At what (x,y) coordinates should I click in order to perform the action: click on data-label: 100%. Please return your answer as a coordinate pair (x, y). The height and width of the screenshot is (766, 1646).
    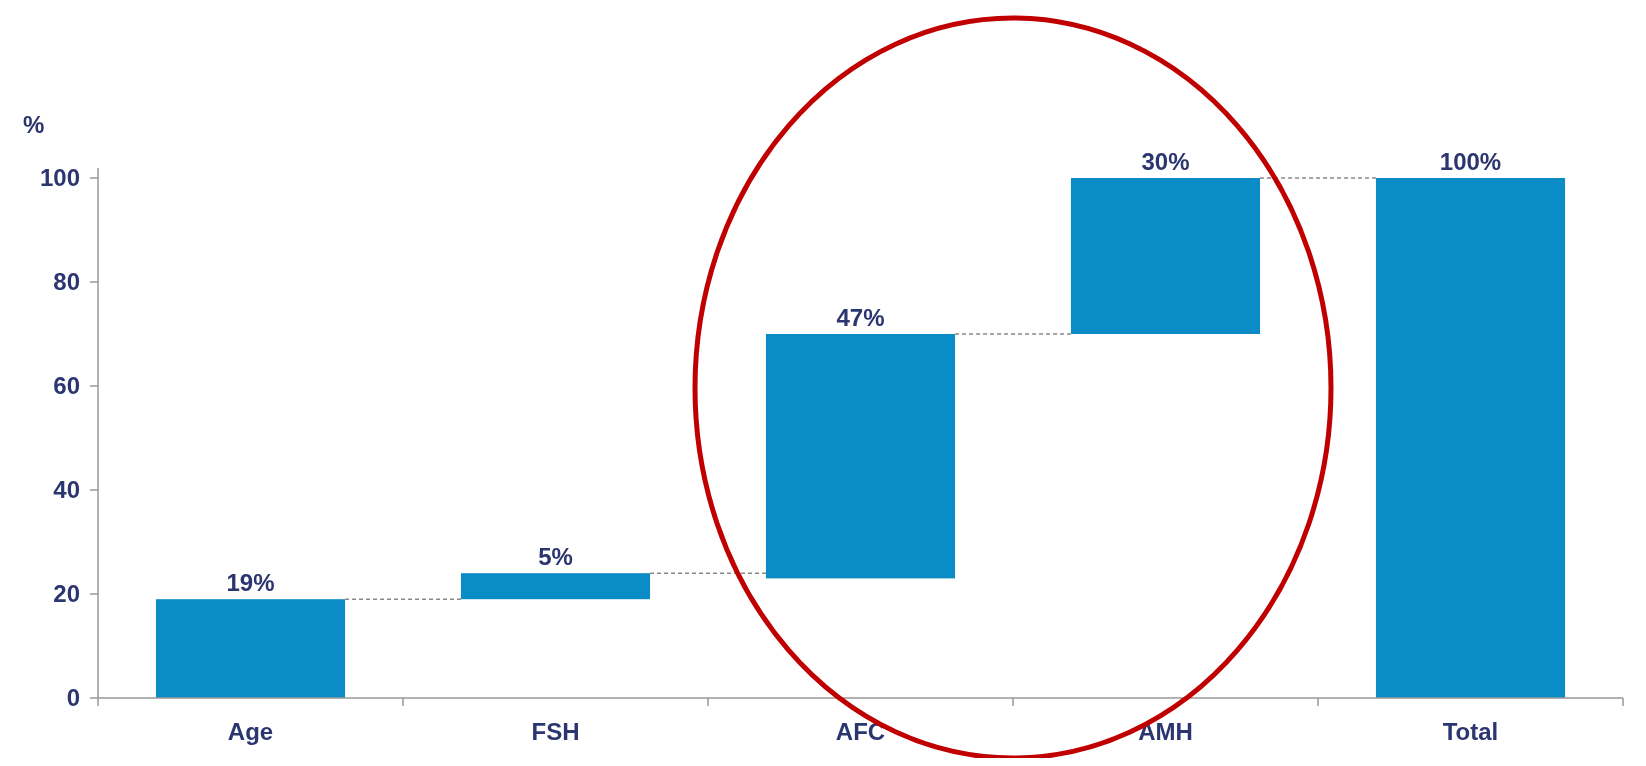
    Looking at the image, I should click on (1470, 161).